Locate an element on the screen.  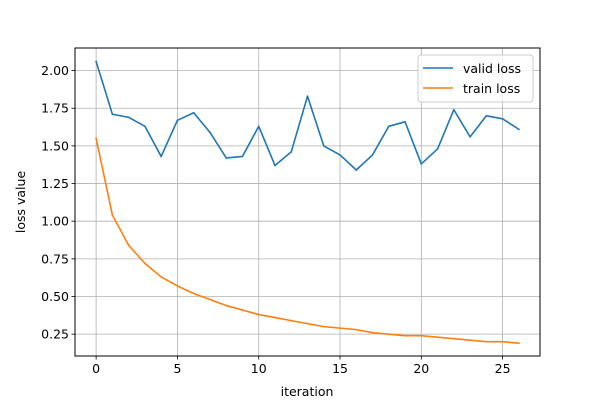
x-tick-label: 5 is located at coordinates (177, 368).